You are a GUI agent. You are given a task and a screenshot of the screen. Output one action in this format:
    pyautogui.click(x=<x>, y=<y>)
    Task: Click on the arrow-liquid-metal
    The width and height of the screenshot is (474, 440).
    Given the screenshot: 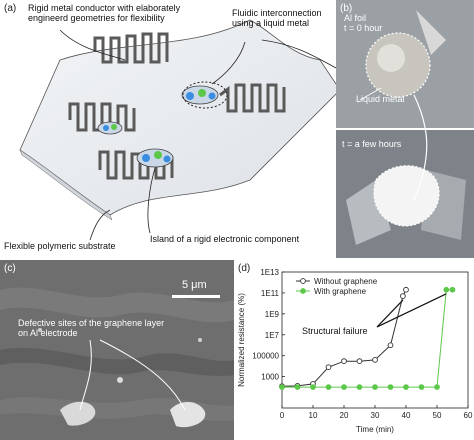 What is the action you would take?
    pyautogui.click(x=370, y=94)
    